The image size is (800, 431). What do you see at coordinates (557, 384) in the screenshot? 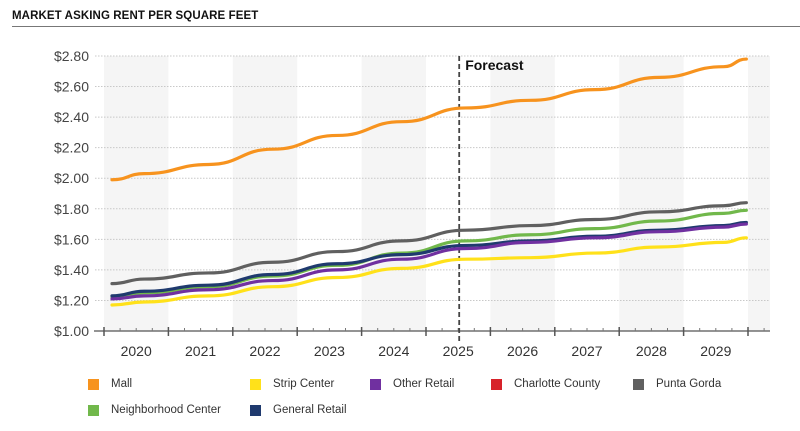
I see `legend-label: Charlotte County` at bounding box center [557, 384].